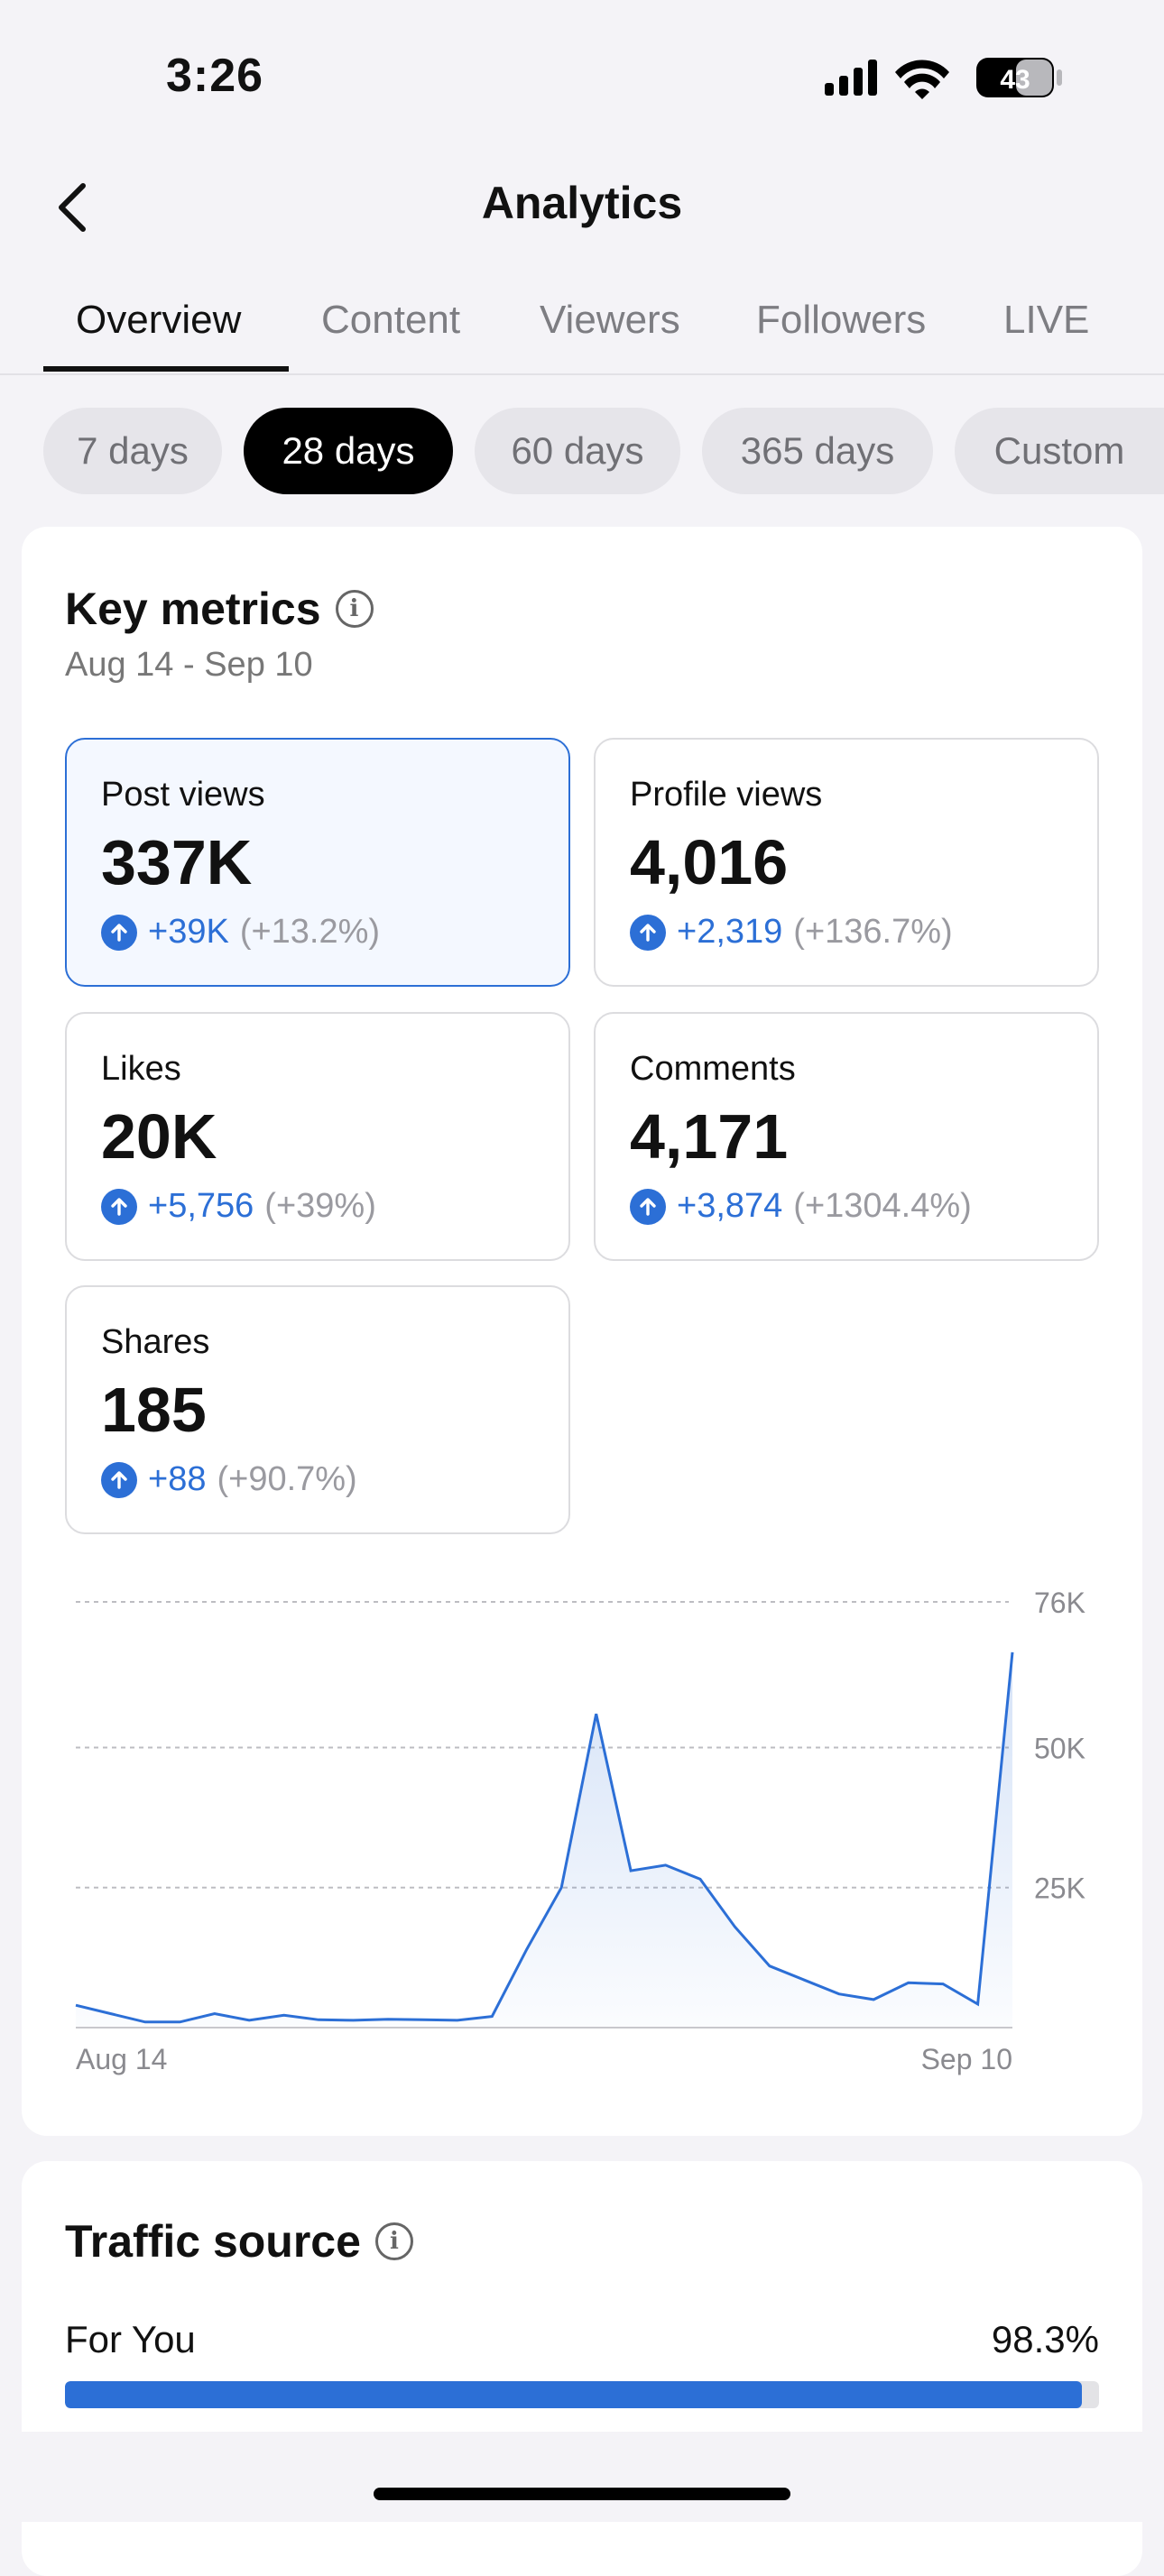 This screenshot has height=2576, width=1164. I want to click on chevron-left-icon, so click(72, 207).